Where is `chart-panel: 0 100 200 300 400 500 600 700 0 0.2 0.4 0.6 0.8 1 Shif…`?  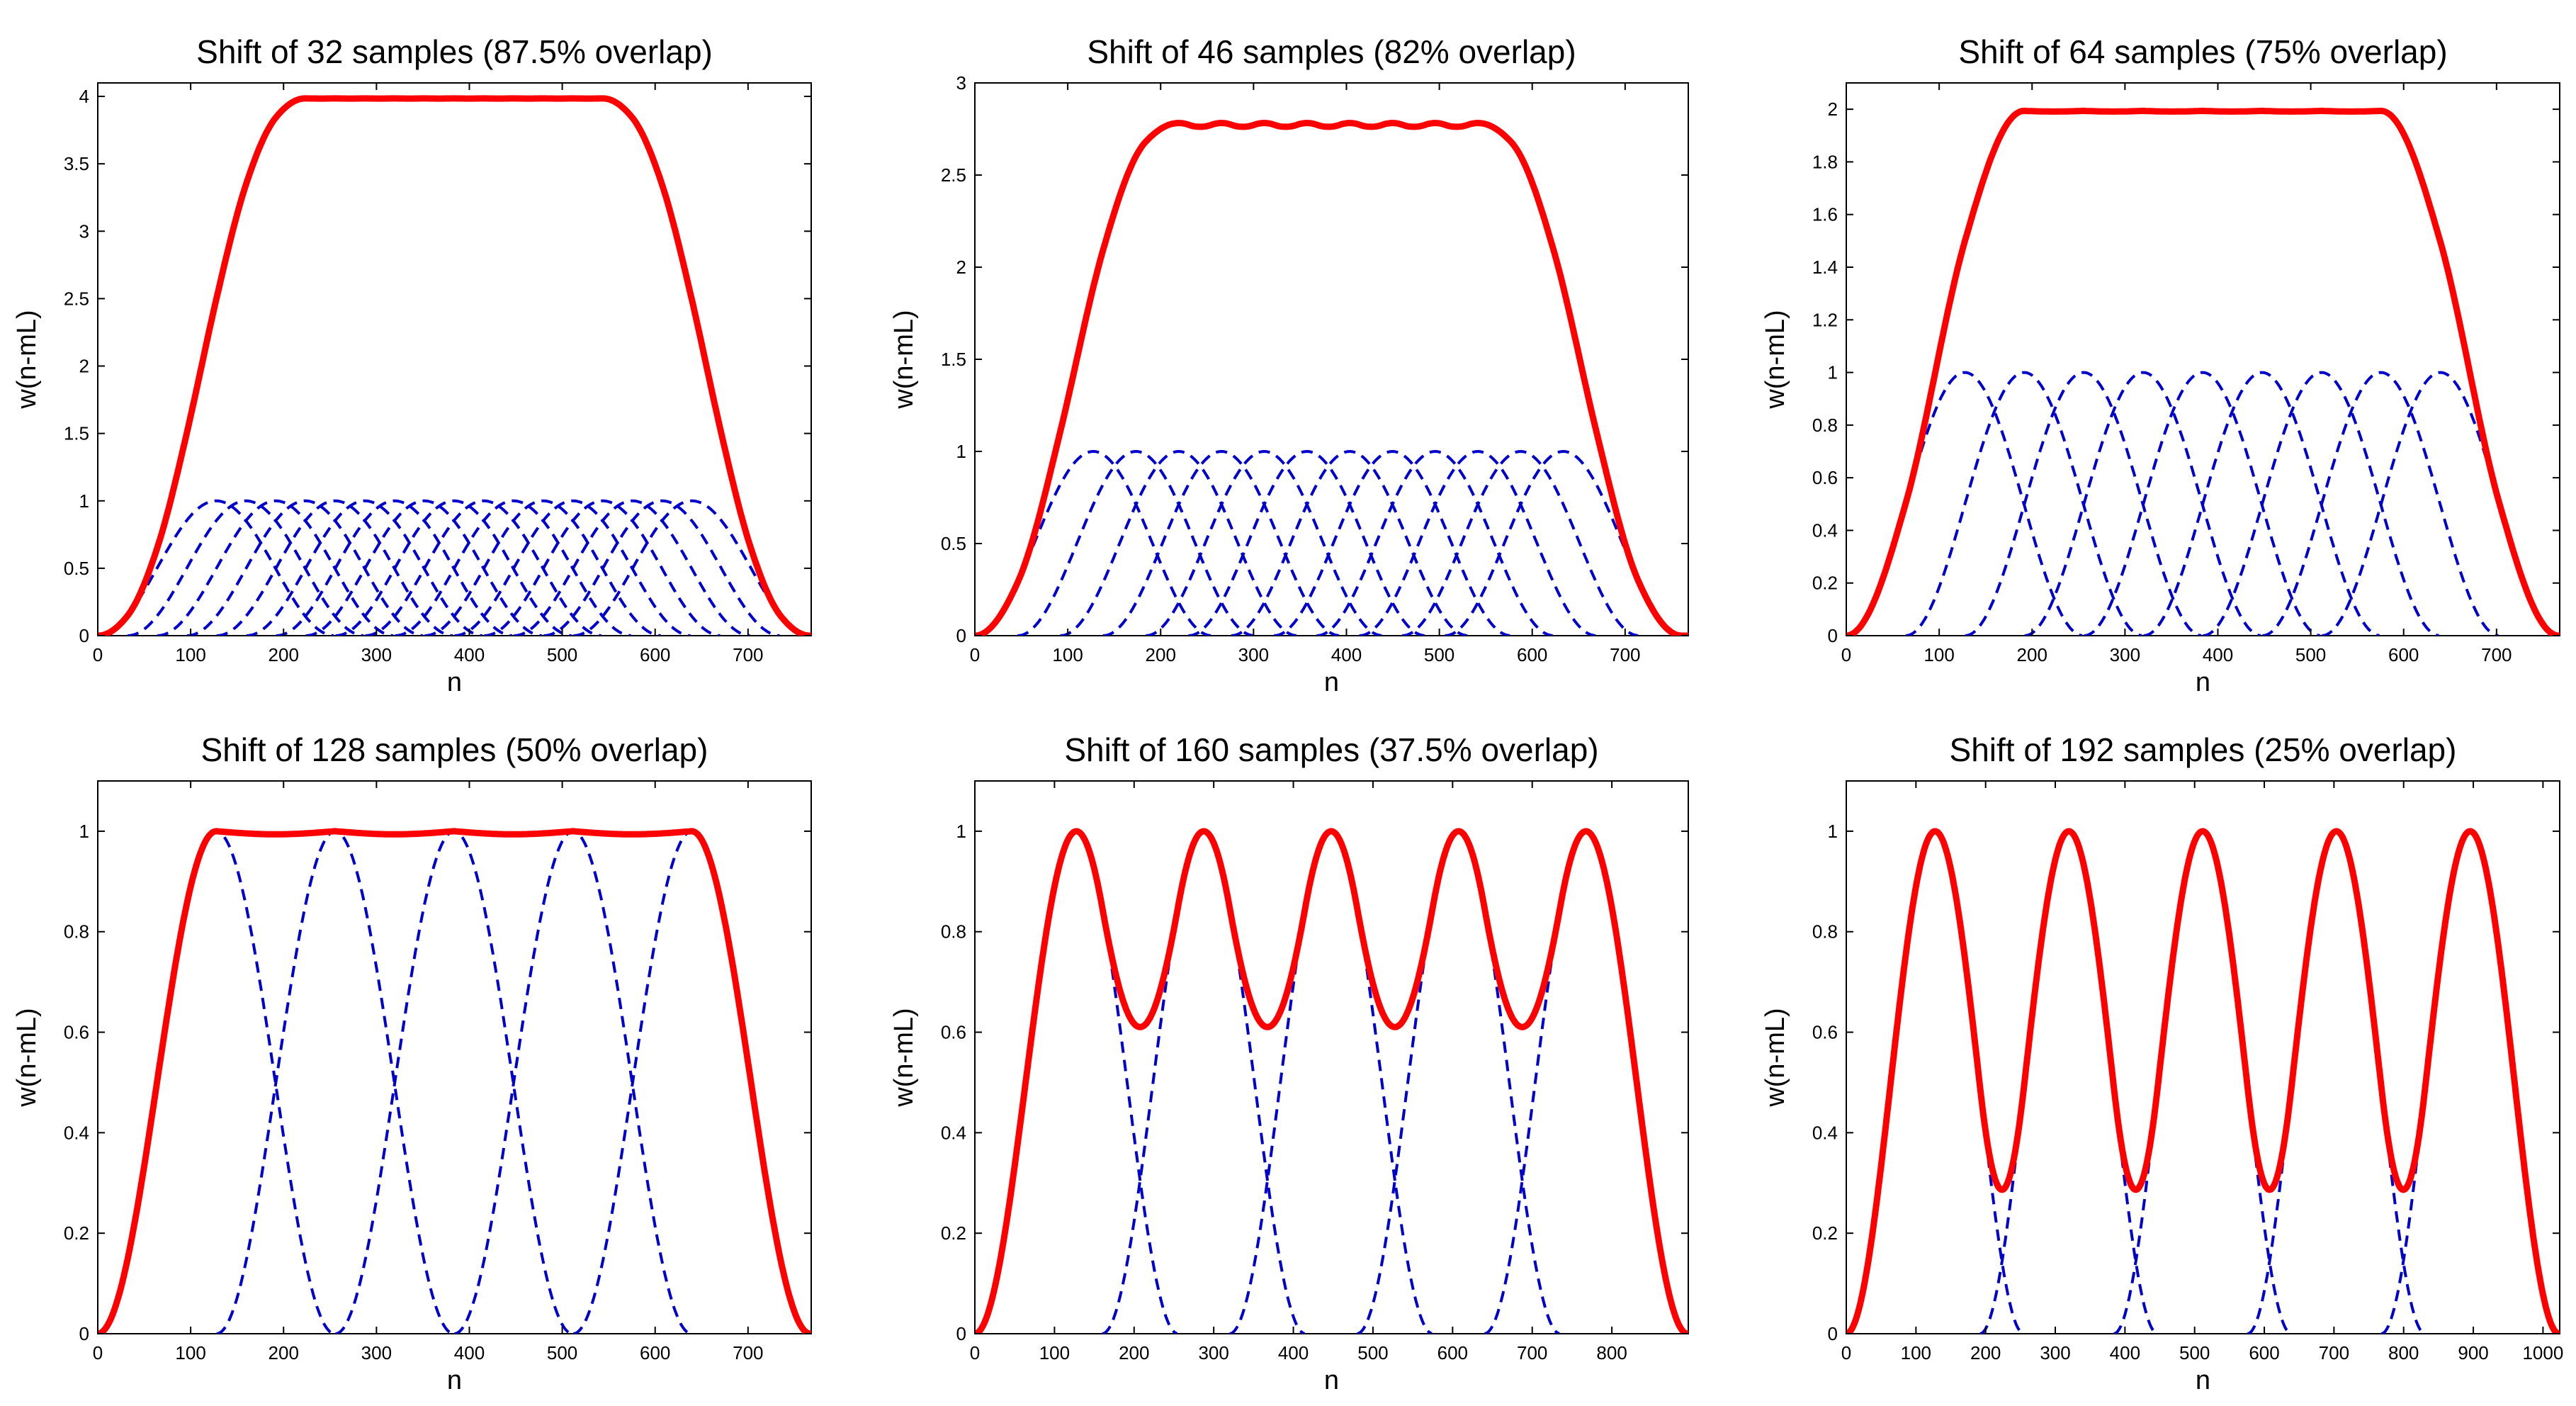
chart-panel: 0 100 200 300 400 500 600 700 0 0.2 0.4 0.6 0.8 1 Shif… is located at coordinates (412, 1063).